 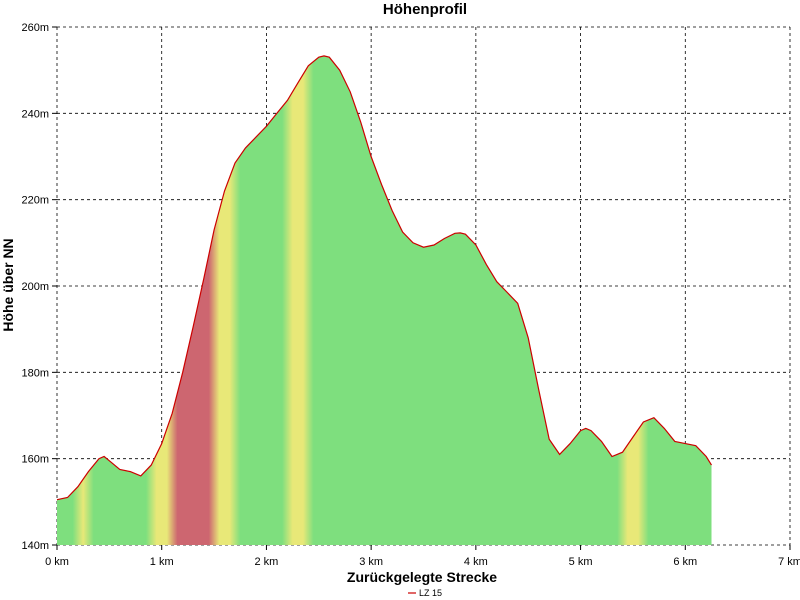 I want to click on legend: LZ 15, so click(x=425, y=593).